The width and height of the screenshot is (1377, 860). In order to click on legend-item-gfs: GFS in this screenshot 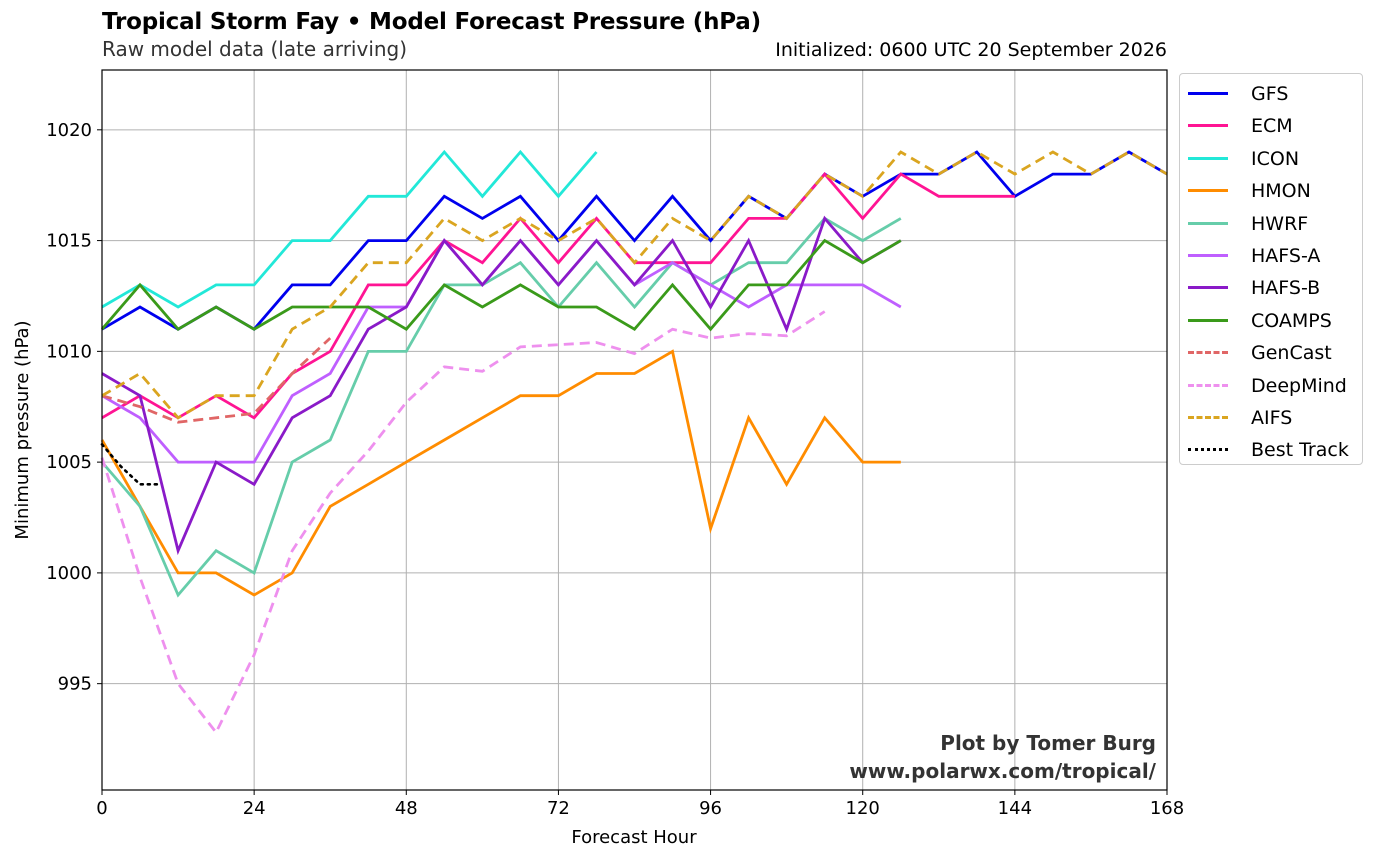, I will do `click(1272, 94)`.